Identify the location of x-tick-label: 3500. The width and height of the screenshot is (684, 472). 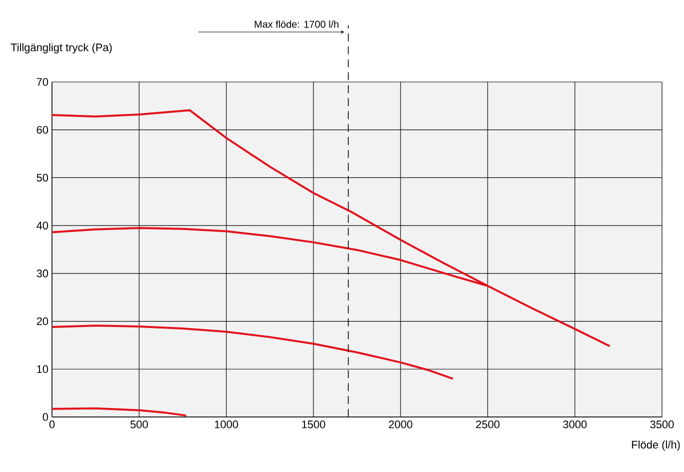
(662, 424).